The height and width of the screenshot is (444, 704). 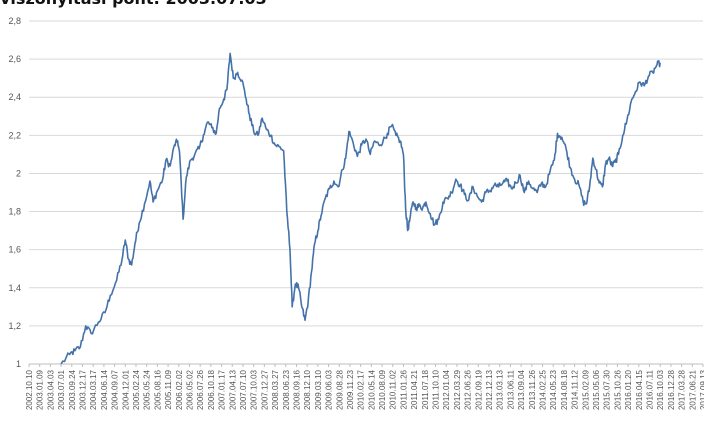 What do you see at coordinates (660, 389) in the screenshot?
I see `x-tick-label: 2016.10.03` at bounding box center [660, 389].